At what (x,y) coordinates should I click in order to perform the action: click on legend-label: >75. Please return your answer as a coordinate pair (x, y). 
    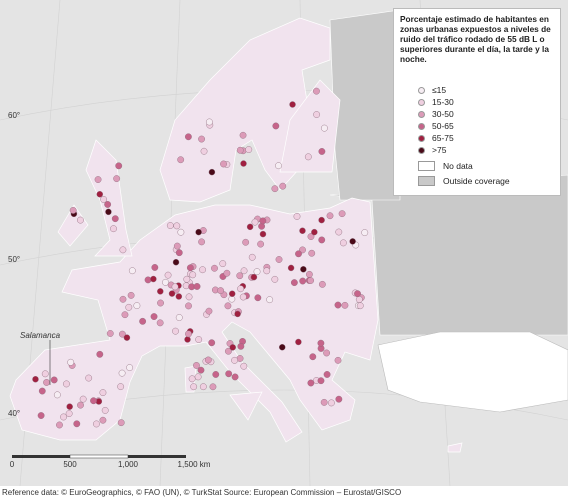
    Looking at the image, I should click on (439, 150).